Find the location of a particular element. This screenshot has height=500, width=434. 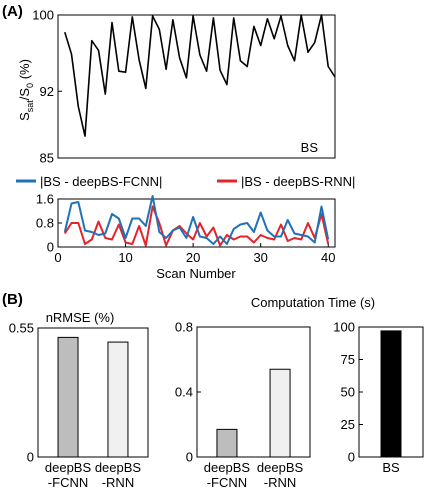

b3-ytick-label: 50 is located at coordinates (348, 392).